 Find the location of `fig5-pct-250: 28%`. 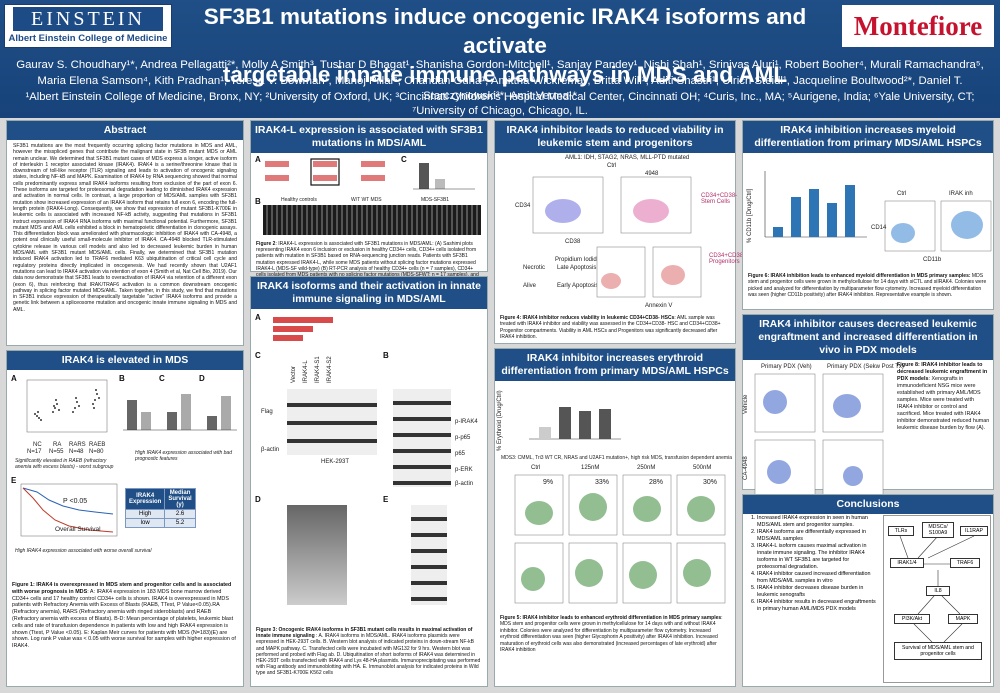

fig5-pct-250: 28% is located at coordinates (656, 482).